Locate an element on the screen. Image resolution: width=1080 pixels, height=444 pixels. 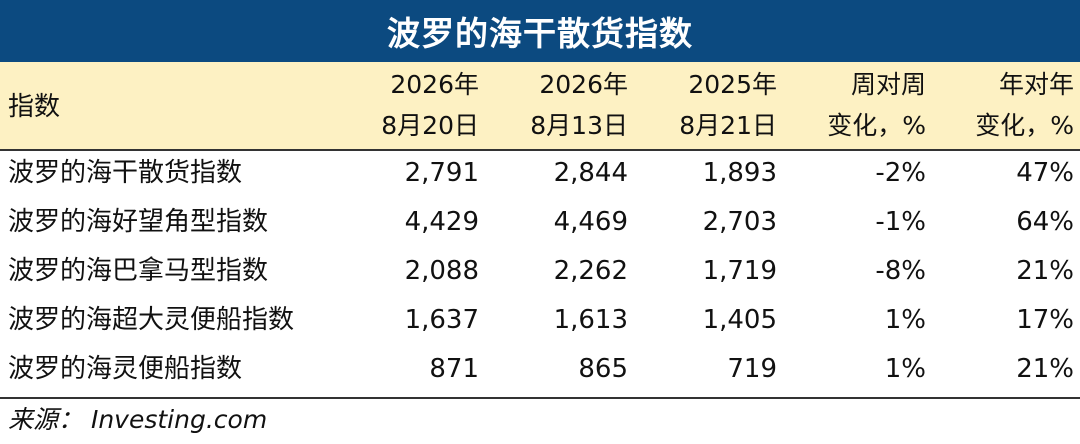
row-3-col4: -8% is located at coordinates (900, 271).